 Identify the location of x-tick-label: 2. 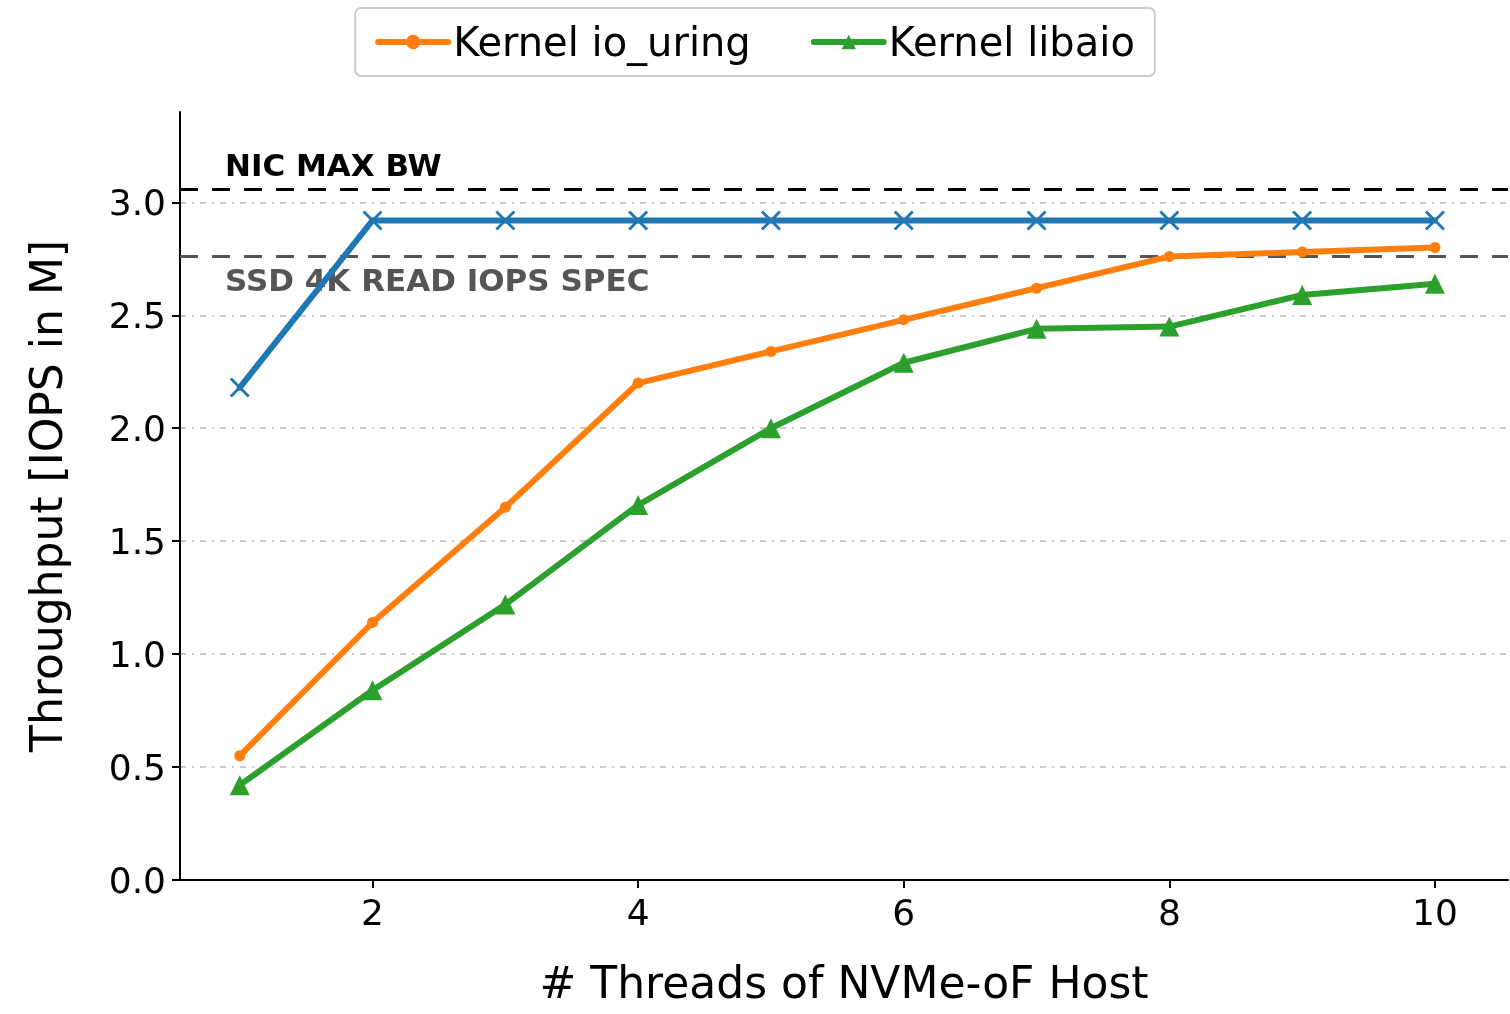
(373, 912).